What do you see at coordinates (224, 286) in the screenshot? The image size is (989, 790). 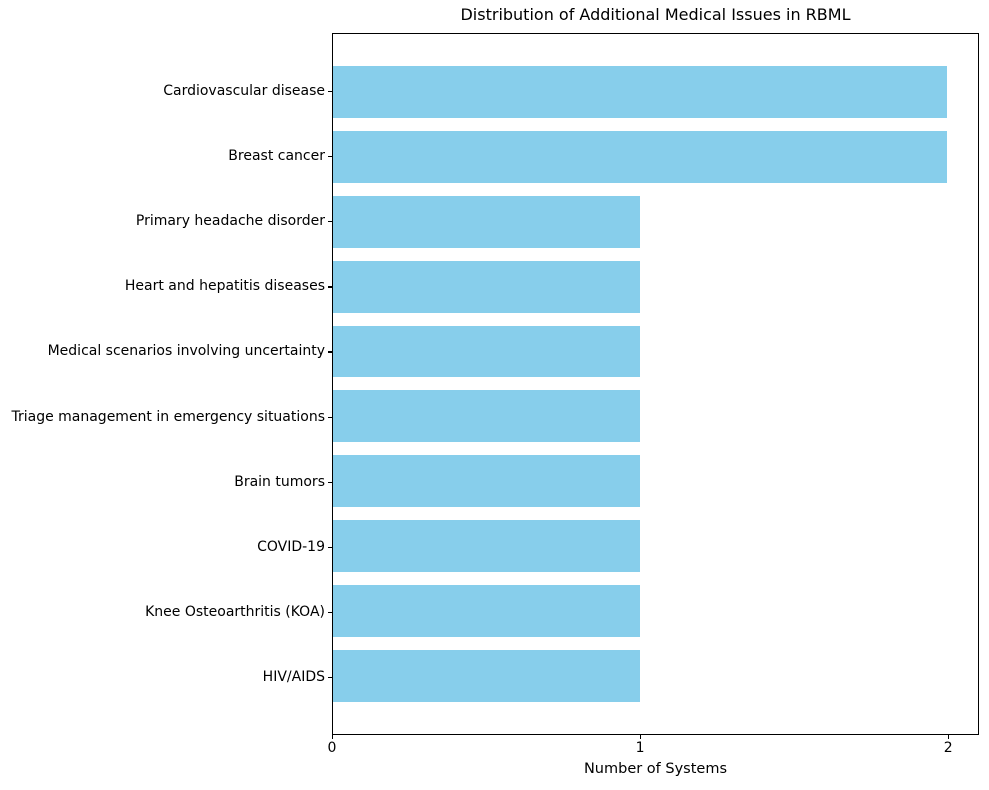 I see `y-tick-label: Heart and hepatitis diseases` at bounding box center [224, 286].